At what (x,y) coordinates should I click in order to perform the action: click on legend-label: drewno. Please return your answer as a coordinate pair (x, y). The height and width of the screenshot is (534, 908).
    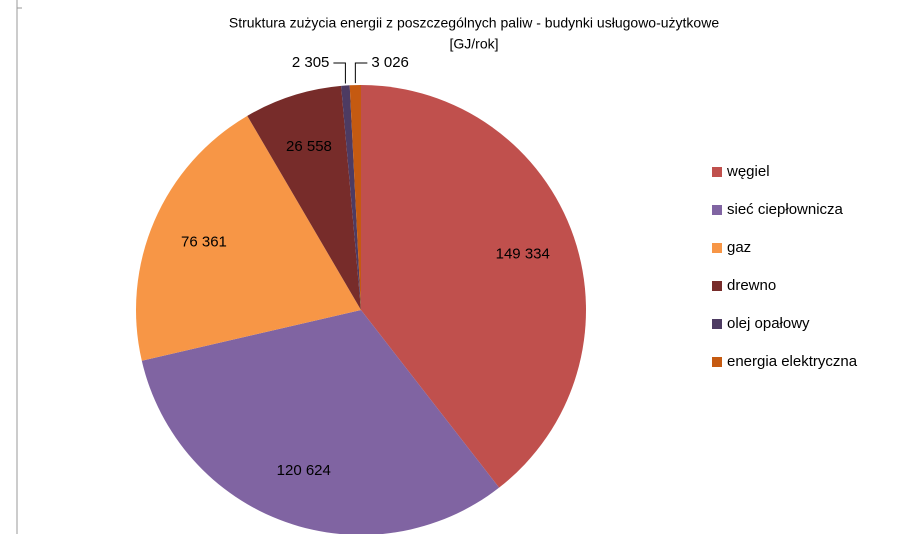
    Looking at the image, I should click on (751, 285).